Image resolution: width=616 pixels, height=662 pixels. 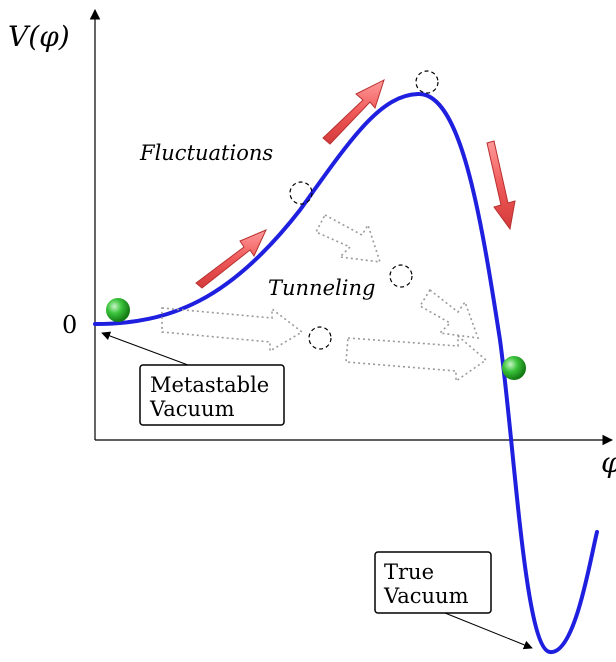 I want to click on metastable-line-1: Metastable, so click(x=209, y=385).